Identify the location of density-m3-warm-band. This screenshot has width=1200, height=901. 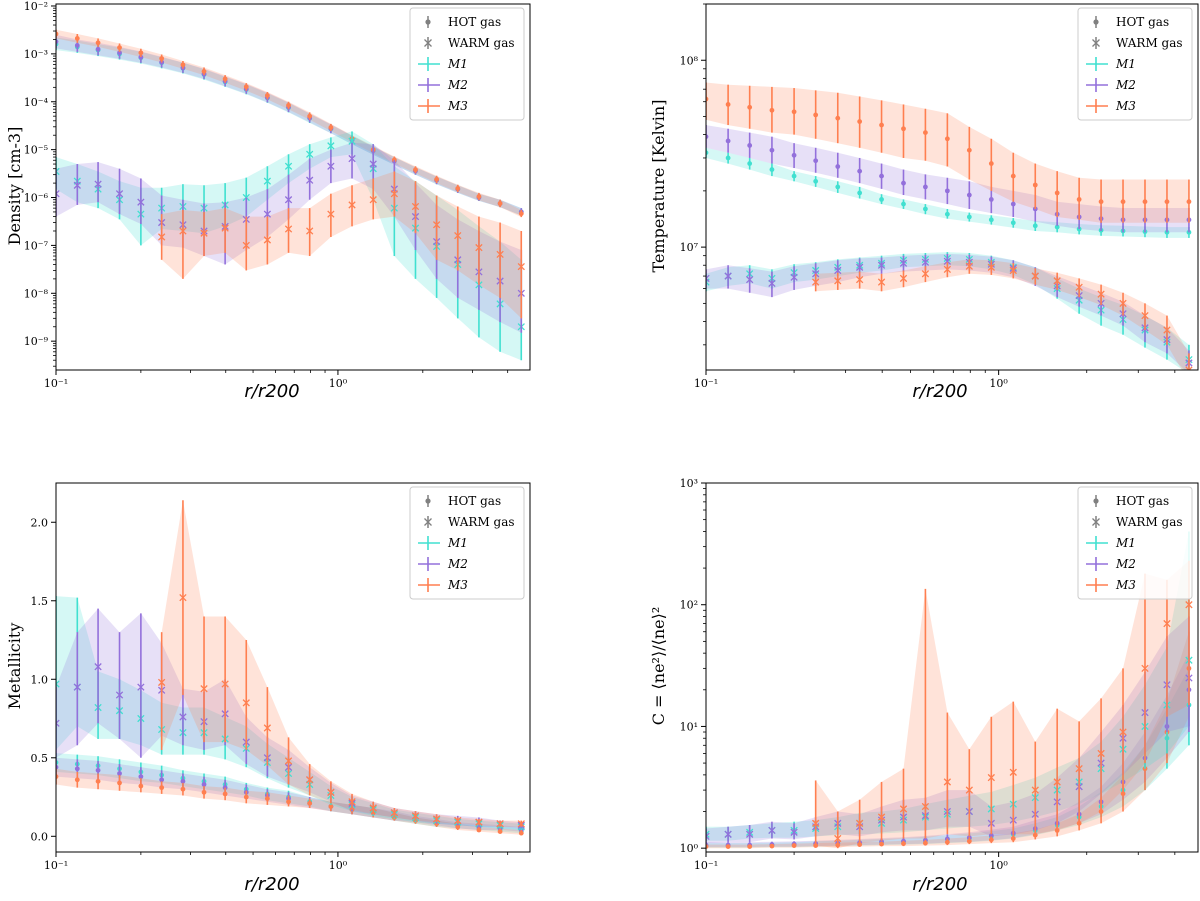
(341, 245).